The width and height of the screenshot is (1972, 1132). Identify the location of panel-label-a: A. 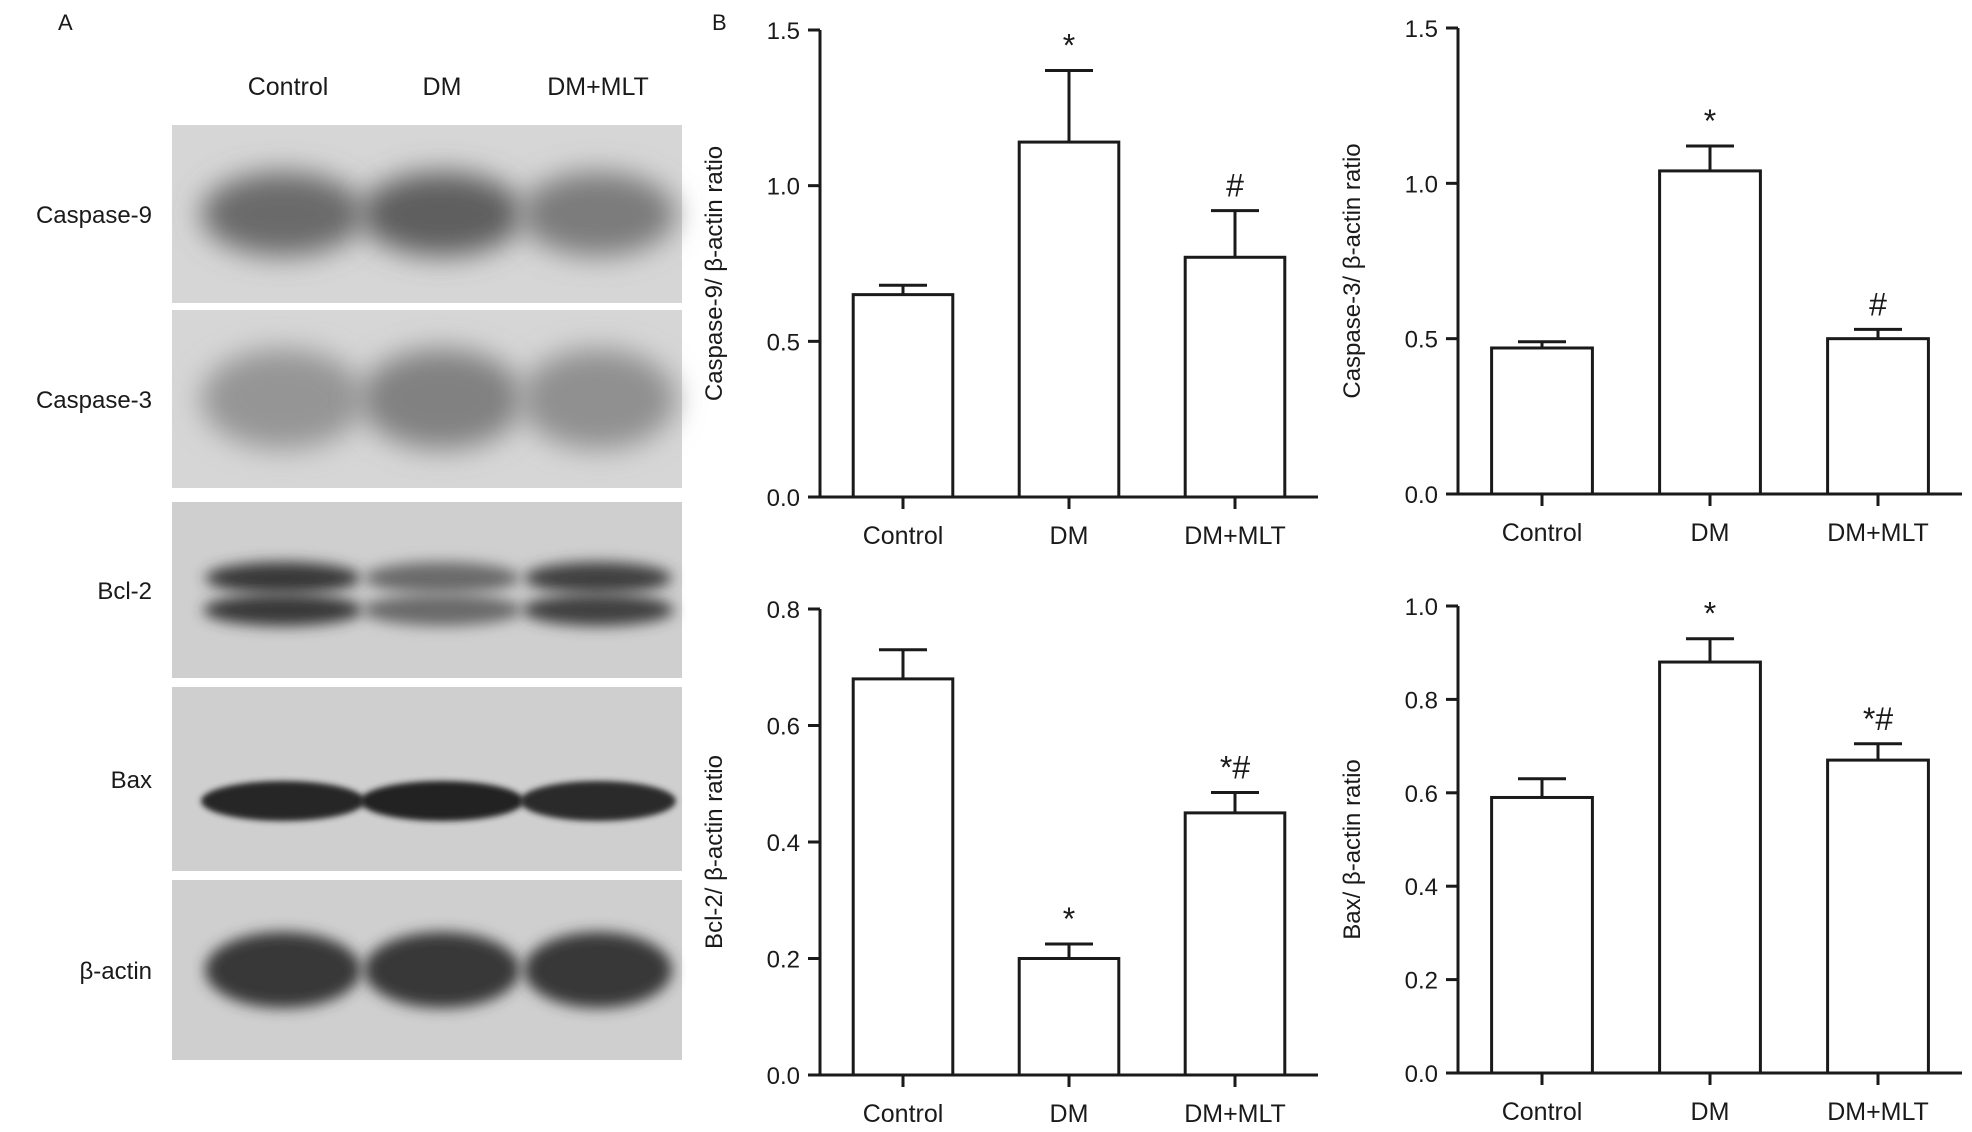
(65, 22).